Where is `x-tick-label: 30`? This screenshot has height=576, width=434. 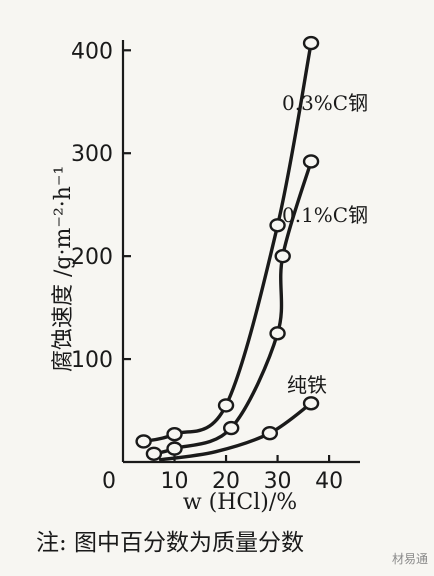 x-tick-label: 30 is located at coordinates (278, 481).